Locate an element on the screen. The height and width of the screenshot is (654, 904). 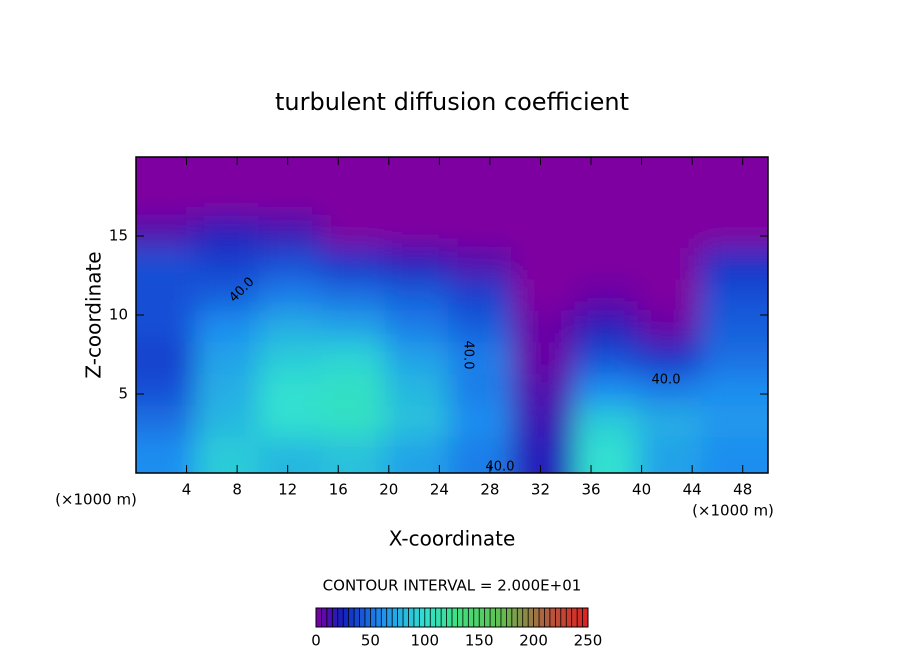
x-tick-label: 32 is located at coordinates (540, 490).